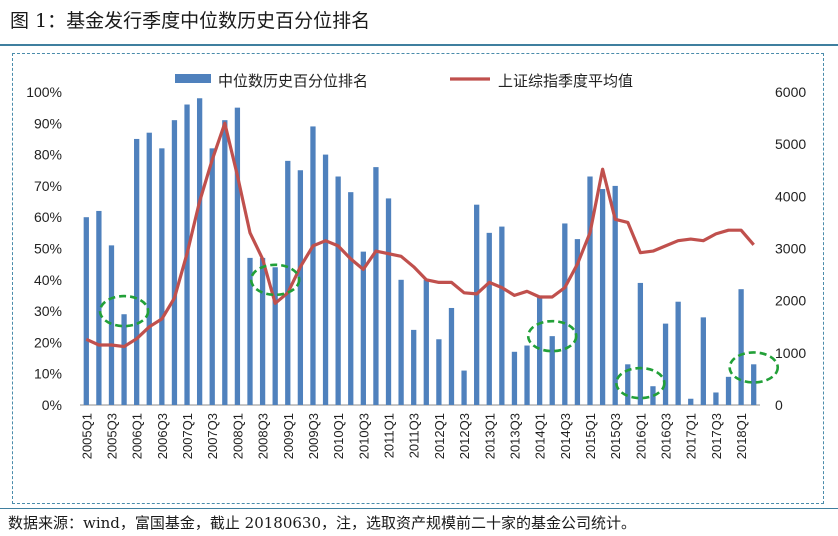 The width and height of the screenshot is (838, 536). What do you see at coordinates (212, 436) in the screenshot?
I see `x-tick-label: 2007Q3` at bounding box center [212, 436].